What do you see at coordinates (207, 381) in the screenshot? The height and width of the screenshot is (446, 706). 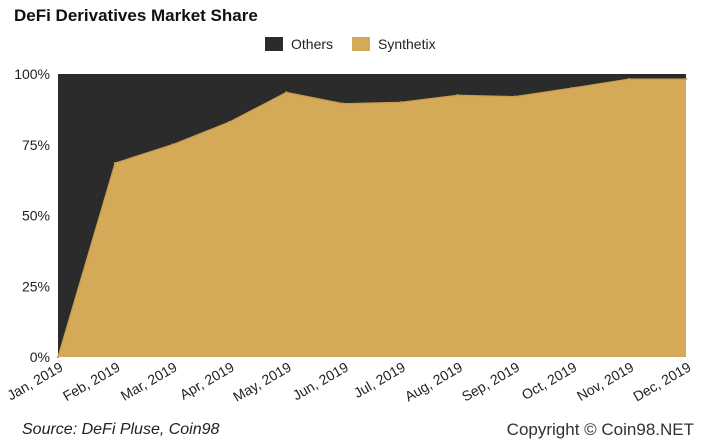 I see `x-tick-label: Apr, 2019` at bounding box center [207, 381].